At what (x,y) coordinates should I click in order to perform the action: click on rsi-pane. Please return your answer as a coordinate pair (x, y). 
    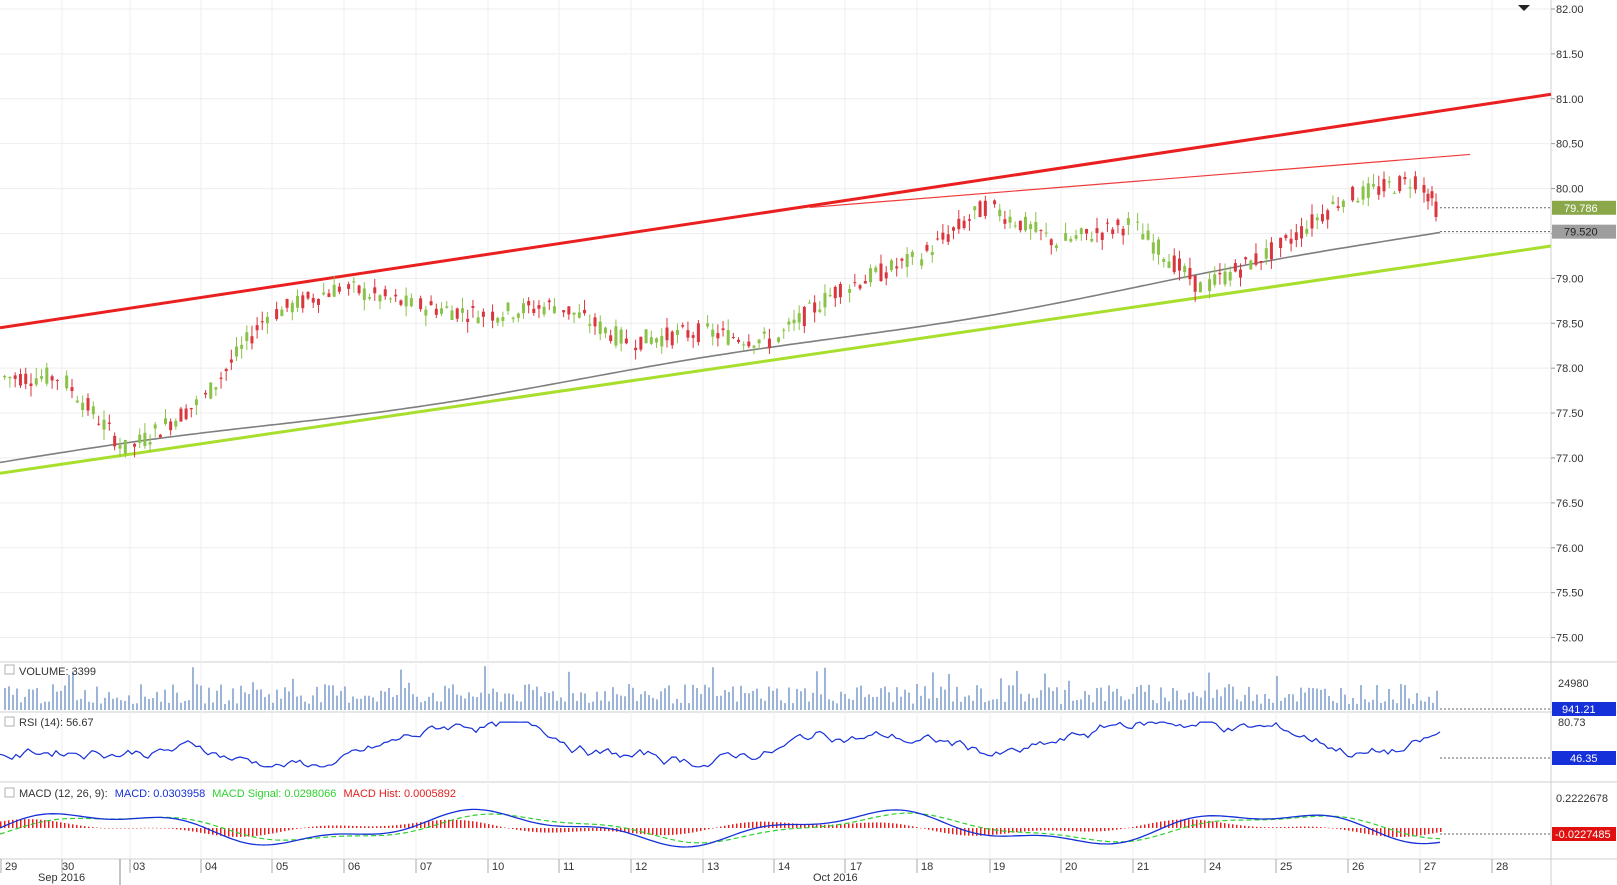
    Looking at the image, I should click on (775, 744).